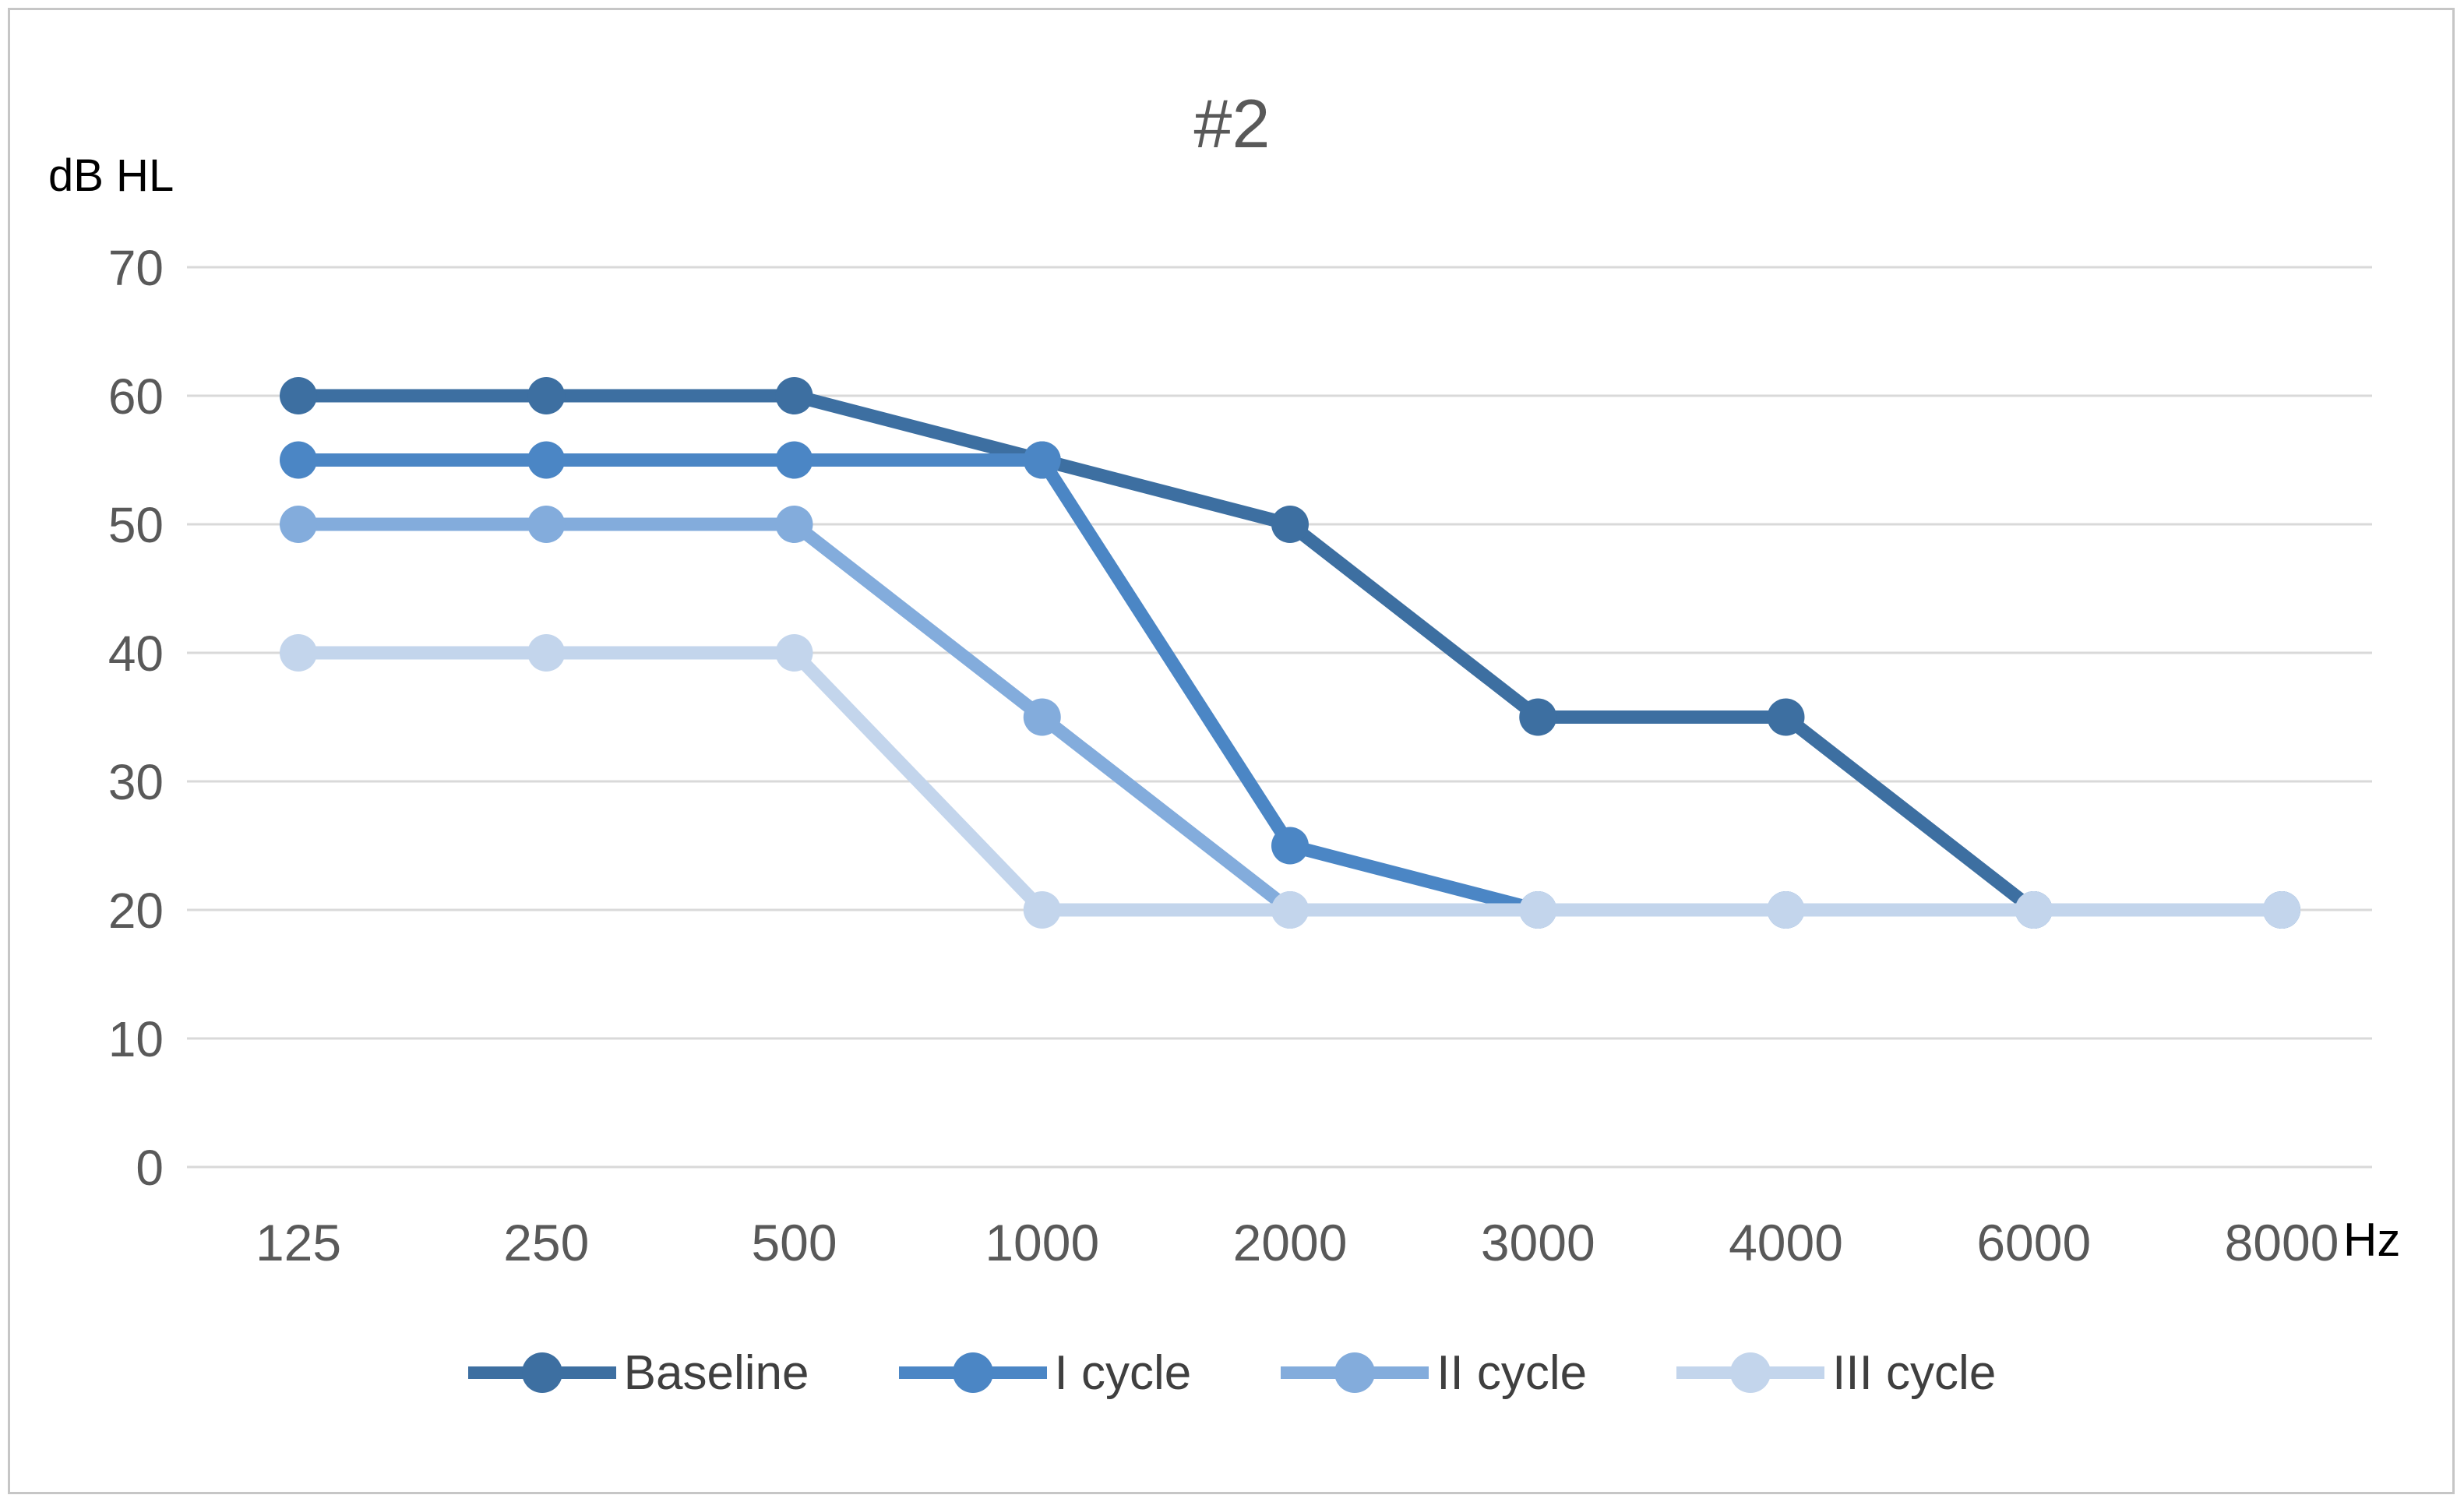 This screenshot has width=2464, height=1502. I want to click on legend-item-iii-cycle: III cycle, so click(1836, 1373).